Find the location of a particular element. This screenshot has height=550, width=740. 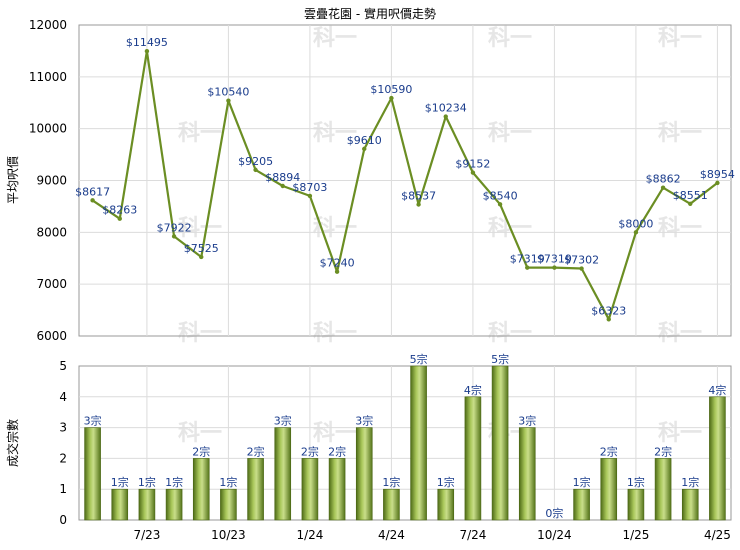

x-tick-label: 1/25 is located at coordinates (635, 535).